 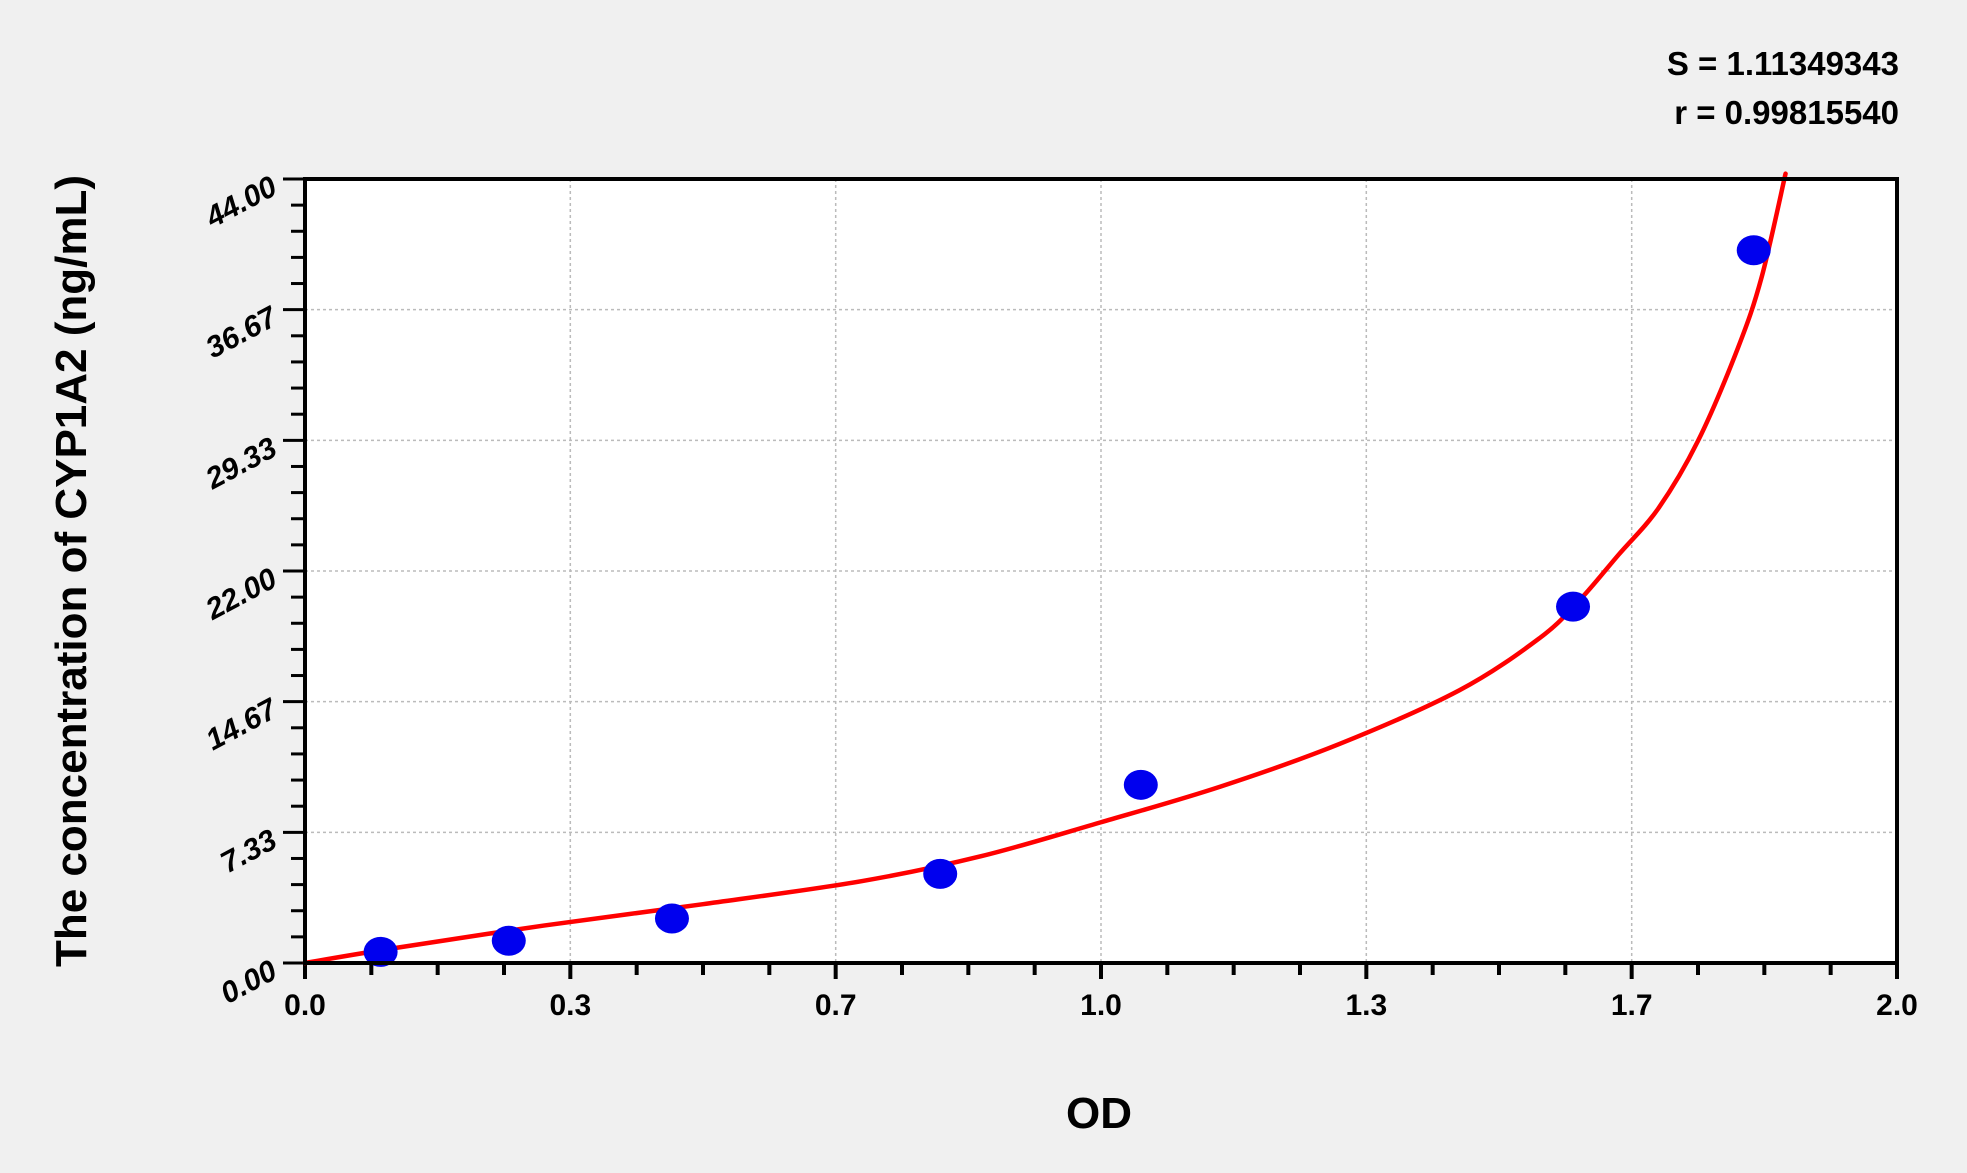 What do you see at coordinates (242, 724) in the screenshot?
I see `y-tick-label: 14.67` at bounding box center [242, 724].